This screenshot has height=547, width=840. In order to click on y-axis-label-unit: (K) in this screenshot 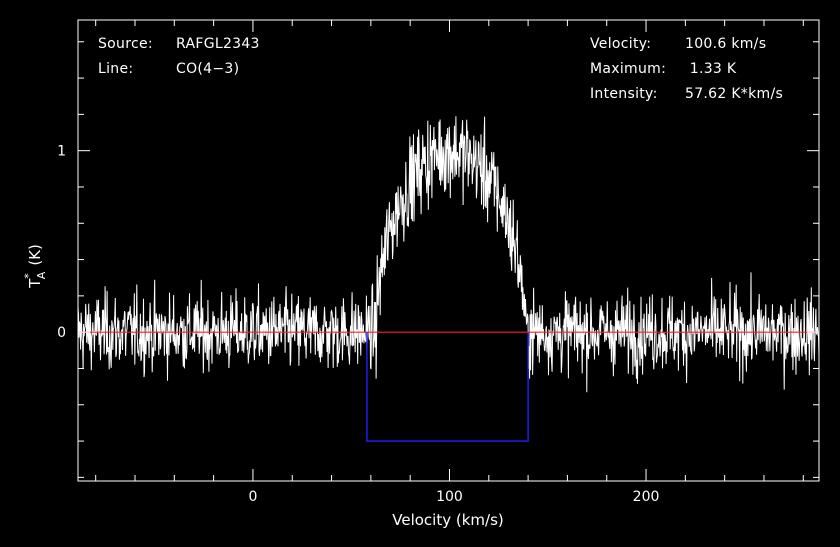, I will do `click(35, 255)`.